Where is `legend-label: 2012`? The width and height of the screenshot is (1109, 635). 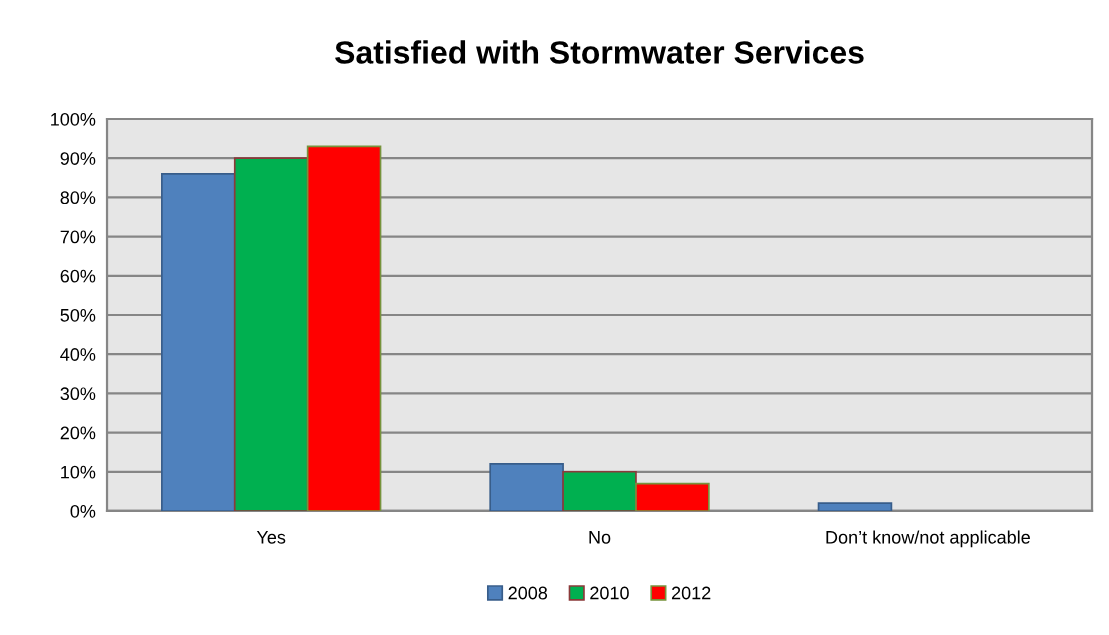
legend-label: 2012 is located at coordinates (691, 593).